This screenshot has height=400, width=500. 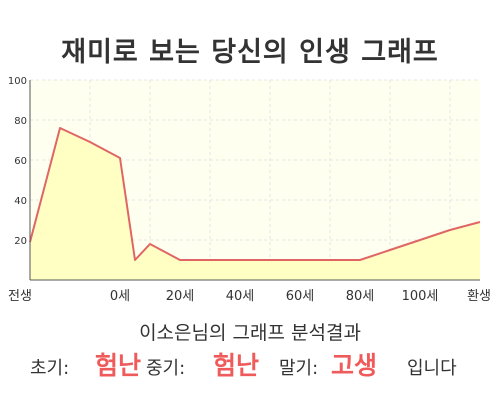 What do you see at coordinates (120, 296) in the screenshot?
I see `x-tick-label: 0세` at bounding box center [120, 296].